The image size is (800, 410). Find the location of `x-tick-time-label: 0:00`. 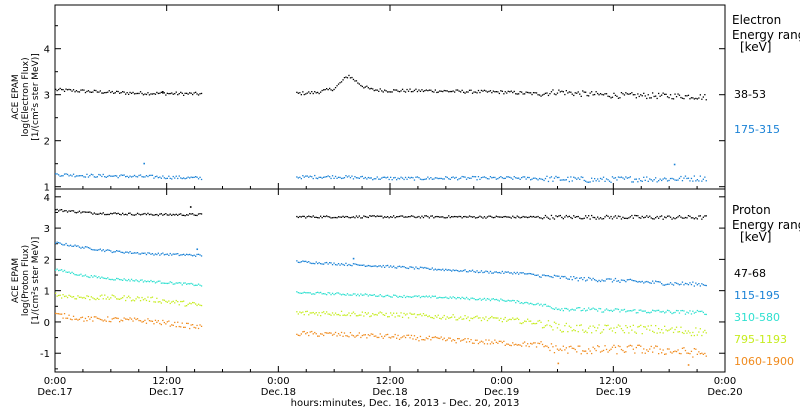

x-tick-time-label: 0:00 is located at coordinates (278, 381).